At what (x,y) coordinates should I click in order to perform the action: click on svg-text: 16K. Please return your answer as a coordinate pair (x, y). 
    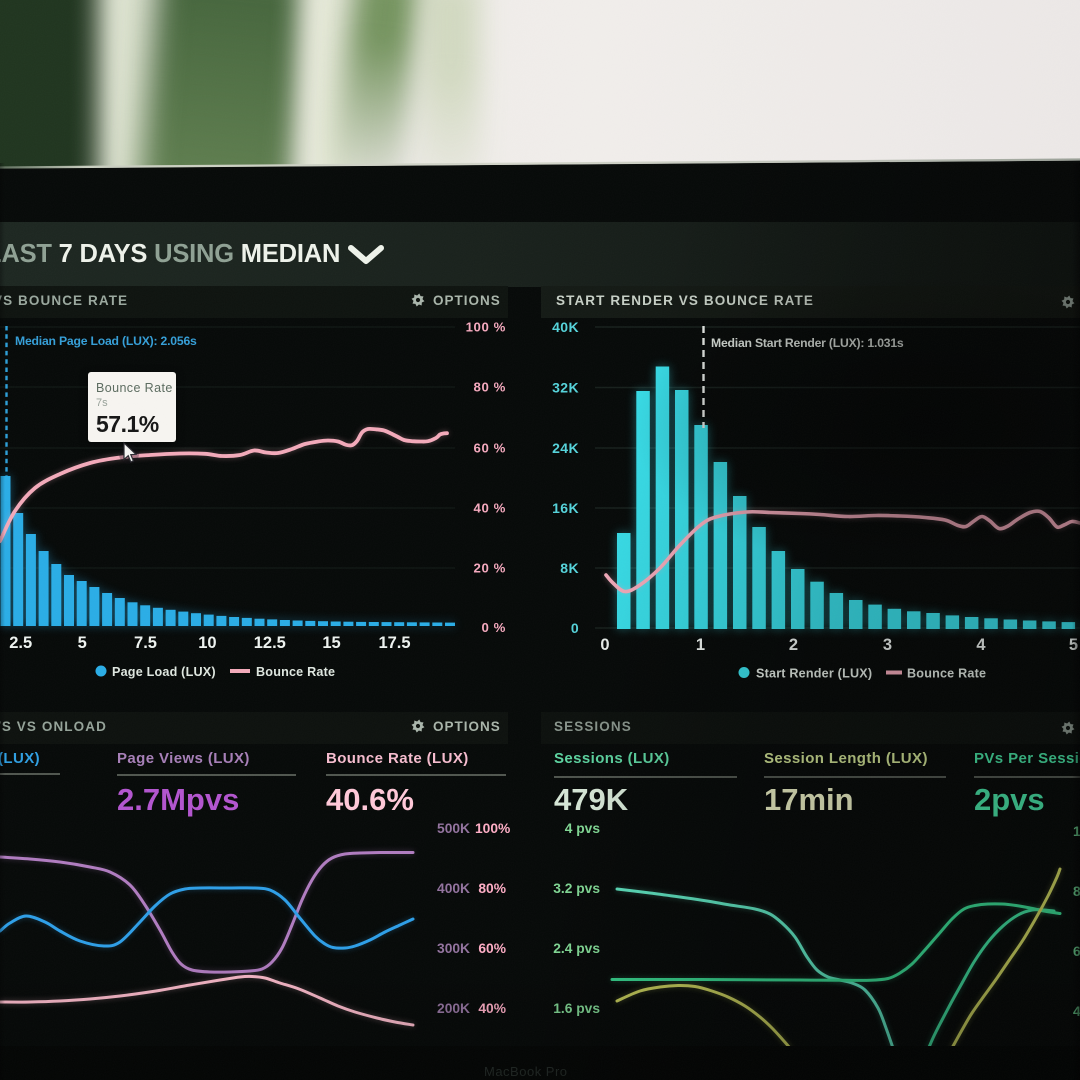
    Looking at the image, I should click on (565, 508).